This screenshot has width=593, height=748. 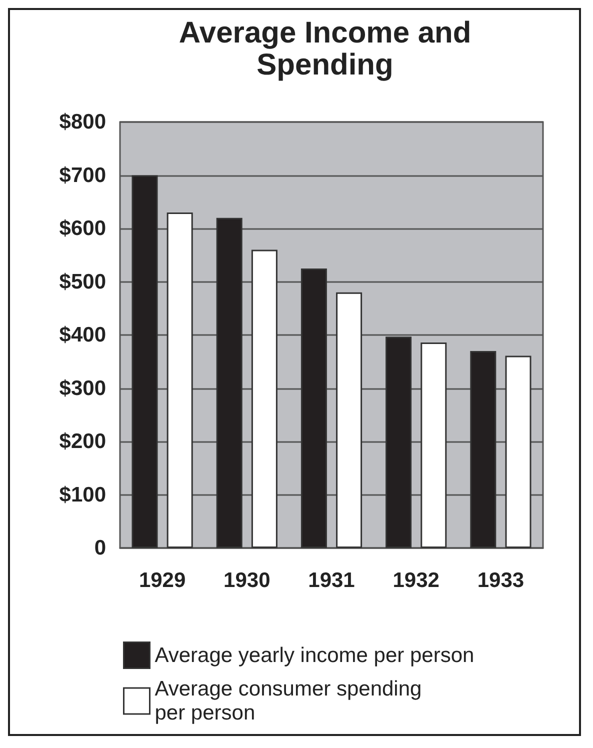 What do you see at coordinates (288, 701) in the screenshot?
I see `legend-label: Average consumer spending per person` at bounding box center [288, 701].